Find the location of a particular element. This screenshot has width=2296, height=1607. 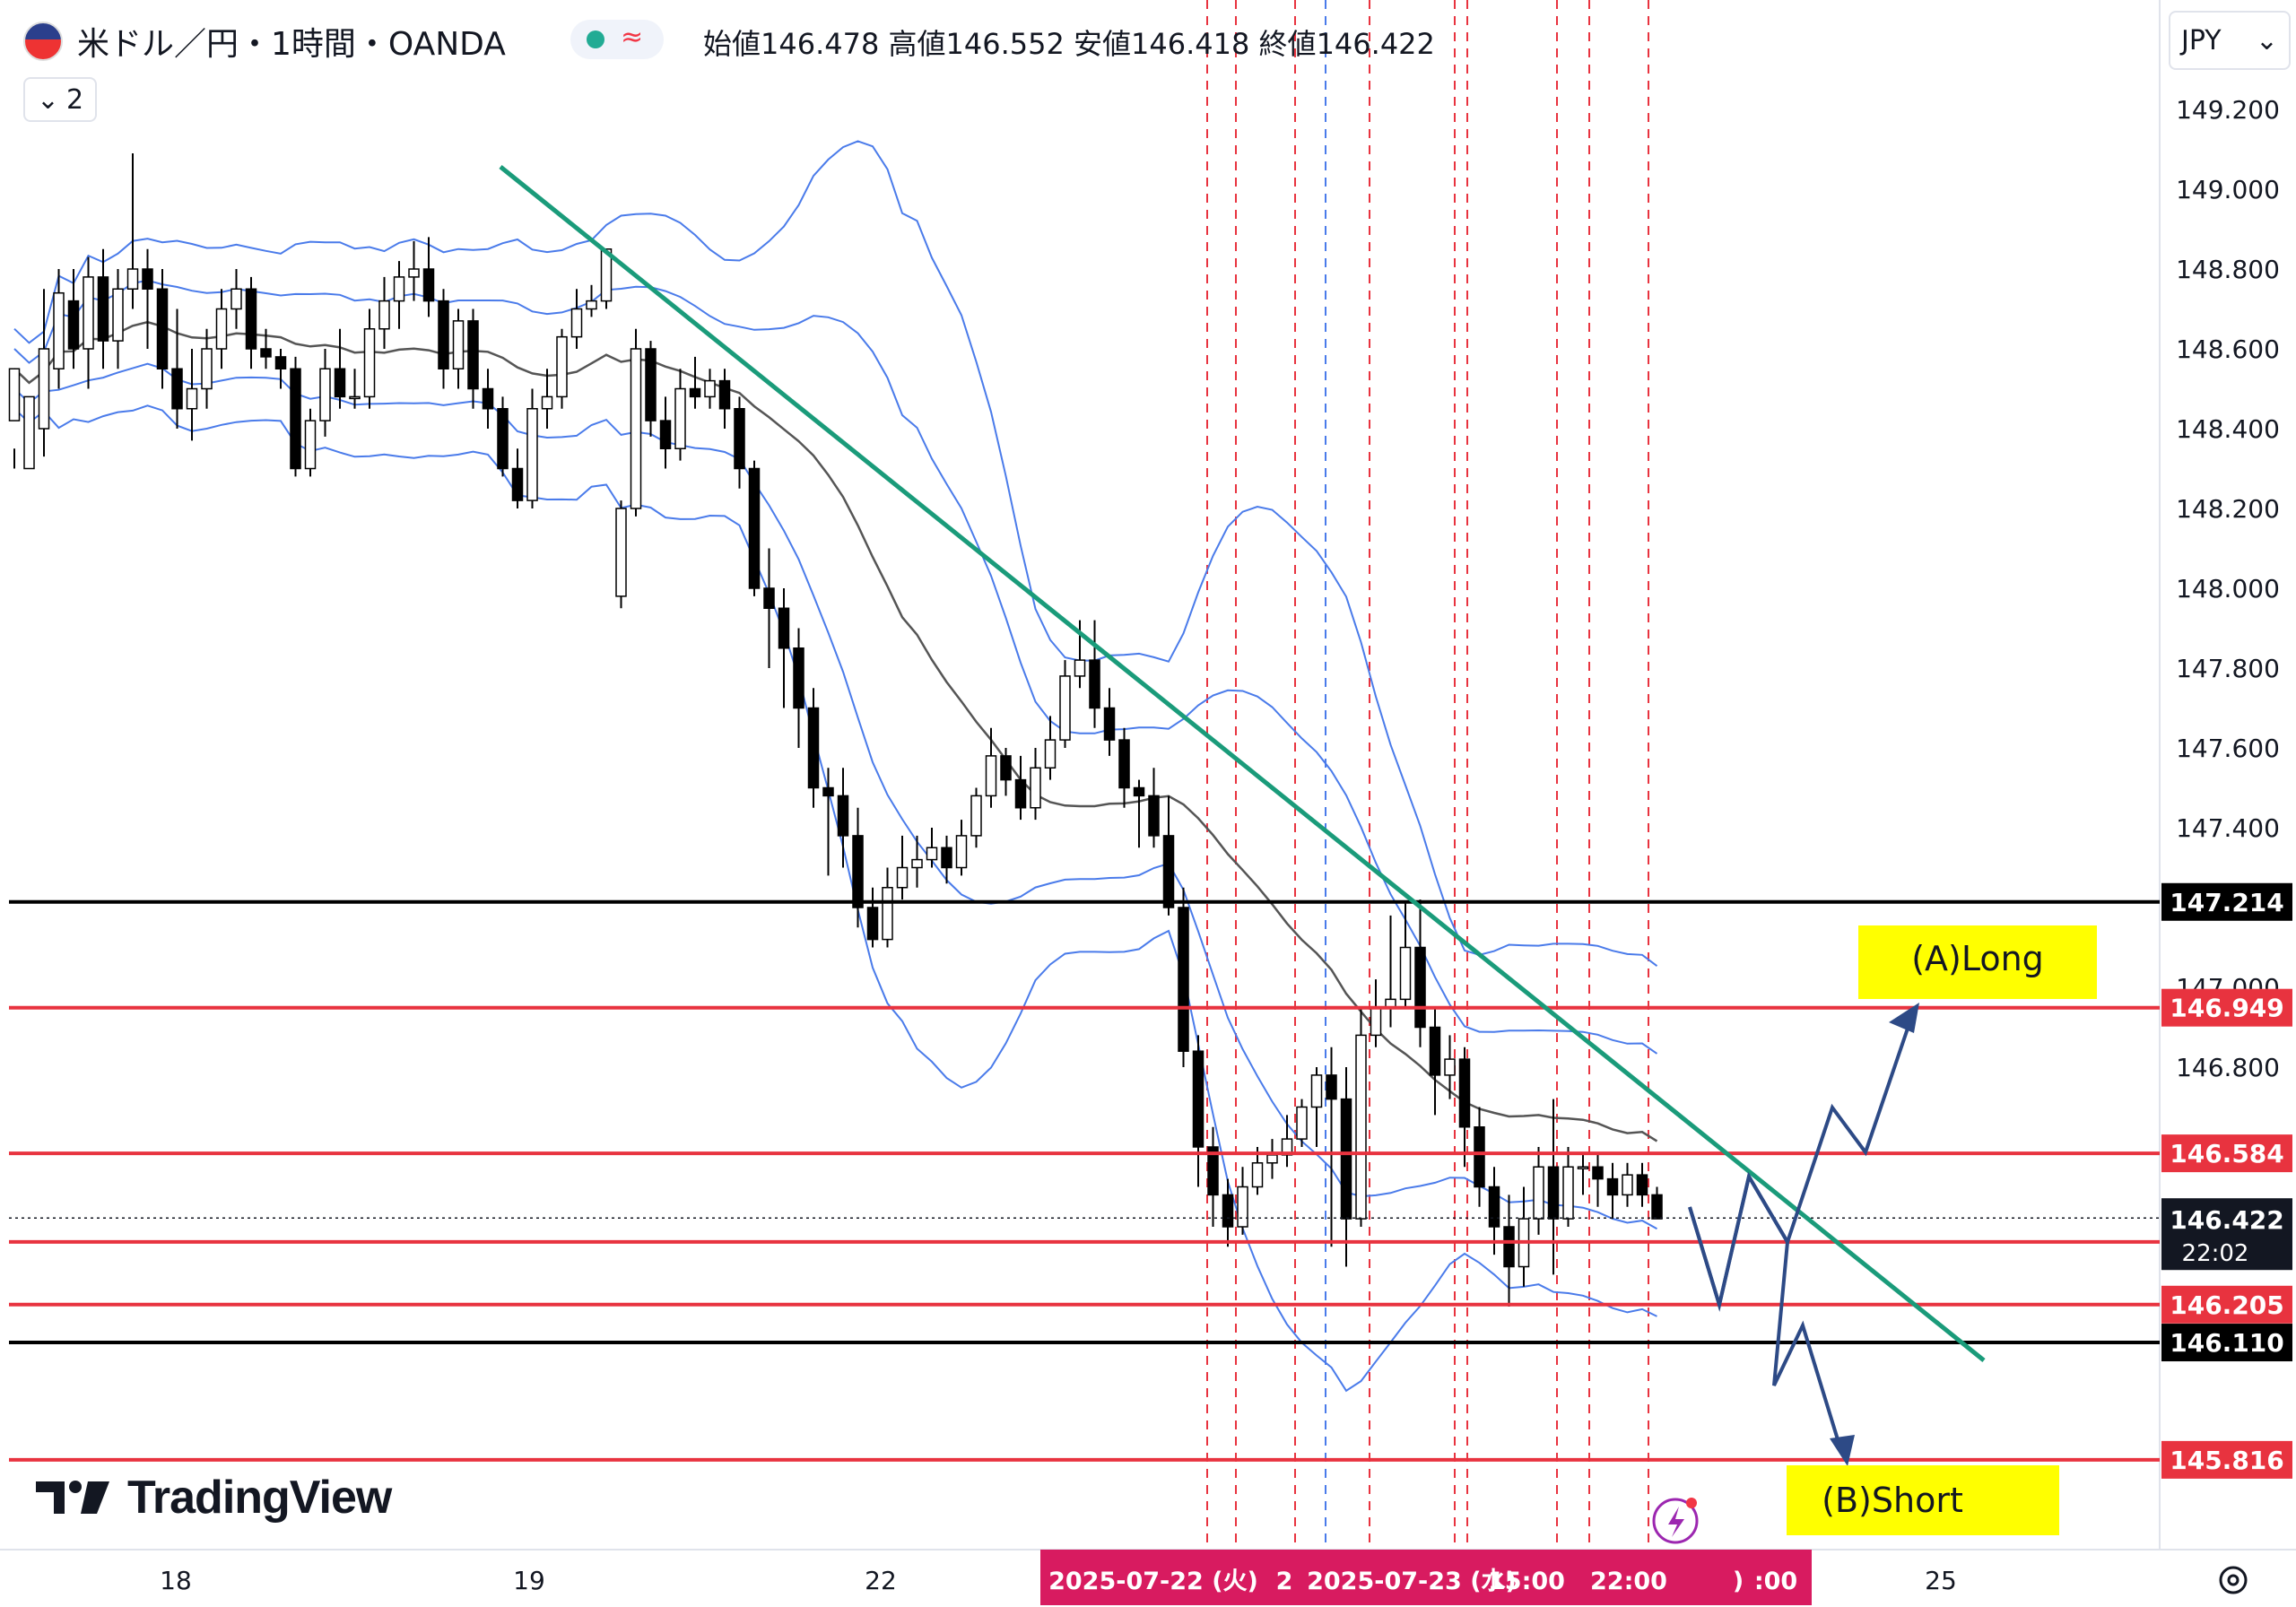

flash-replay-icon is located at coordinates (1675, 1521).